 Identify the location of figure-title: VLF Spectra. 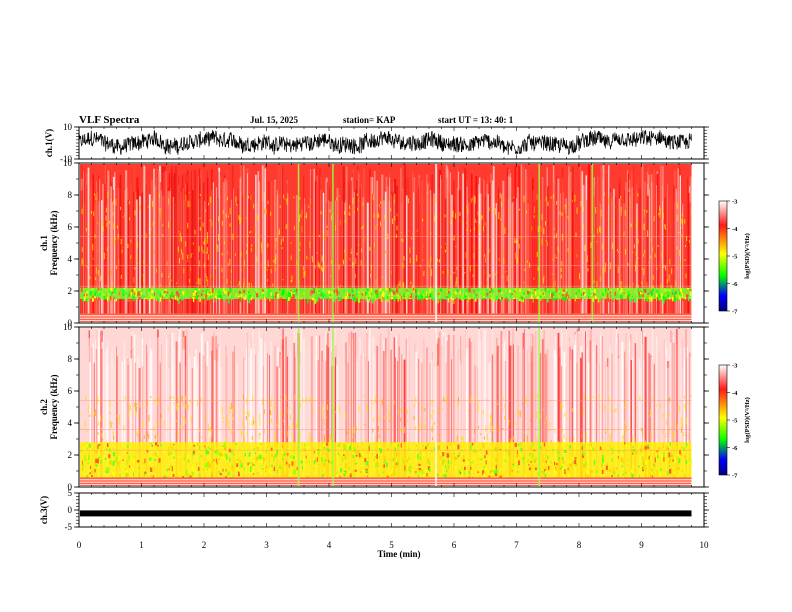
(109, 120).